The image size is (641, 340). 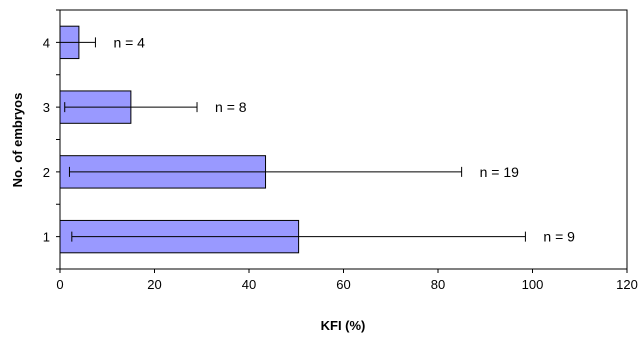 What do you see at coordinates (231, 107) in the screenshot?
I see `data-label-3: n = 8` at bounding box center [231, 107].